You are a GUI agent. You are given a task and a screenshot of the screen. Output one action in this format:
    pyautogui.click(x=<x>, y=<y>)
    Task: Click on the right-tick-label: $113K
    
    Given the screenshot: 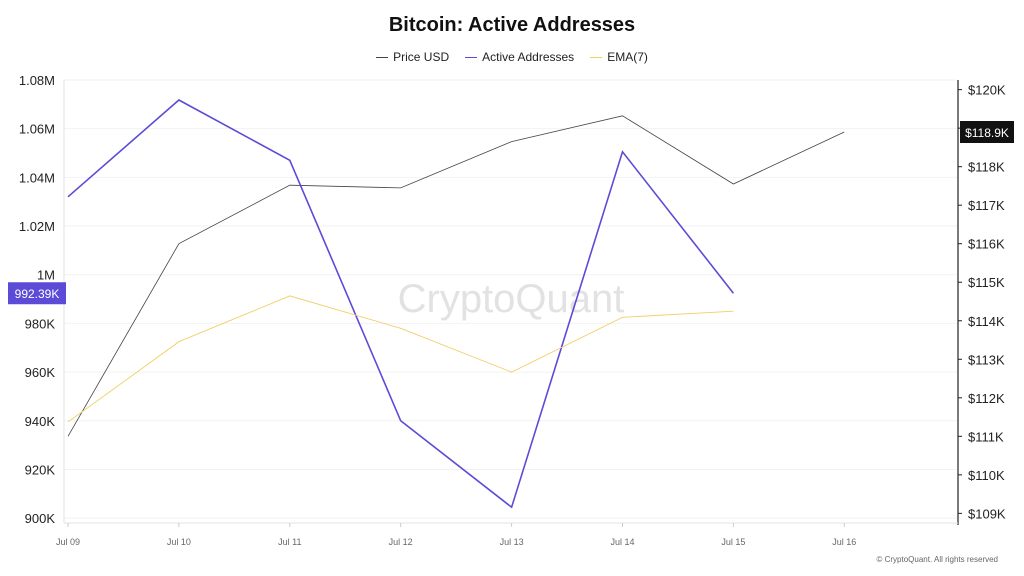 What is the action you would take?
    pyautogui.click(x=986, y=359)
    